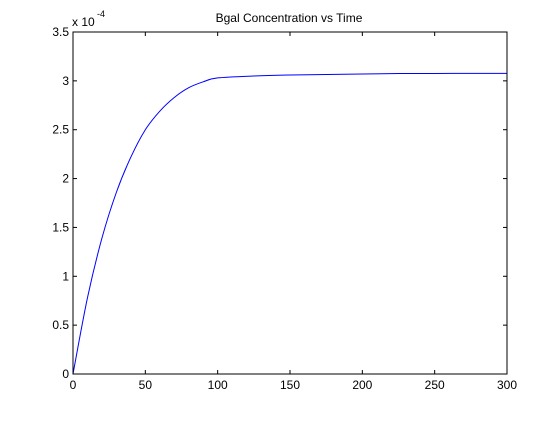  Describe the element at coordinates (65, 179) in the screenshot. I see `y-tick-label: 2` at that location.